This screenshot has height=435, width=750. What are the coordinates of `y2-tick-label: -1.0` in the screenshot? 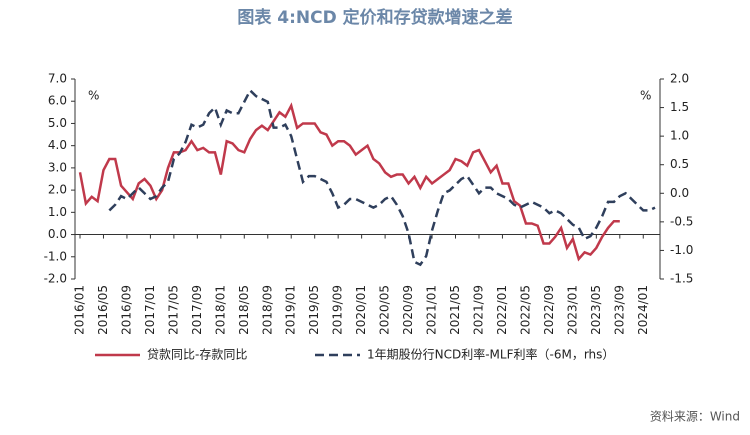 It's located at (681, 250).